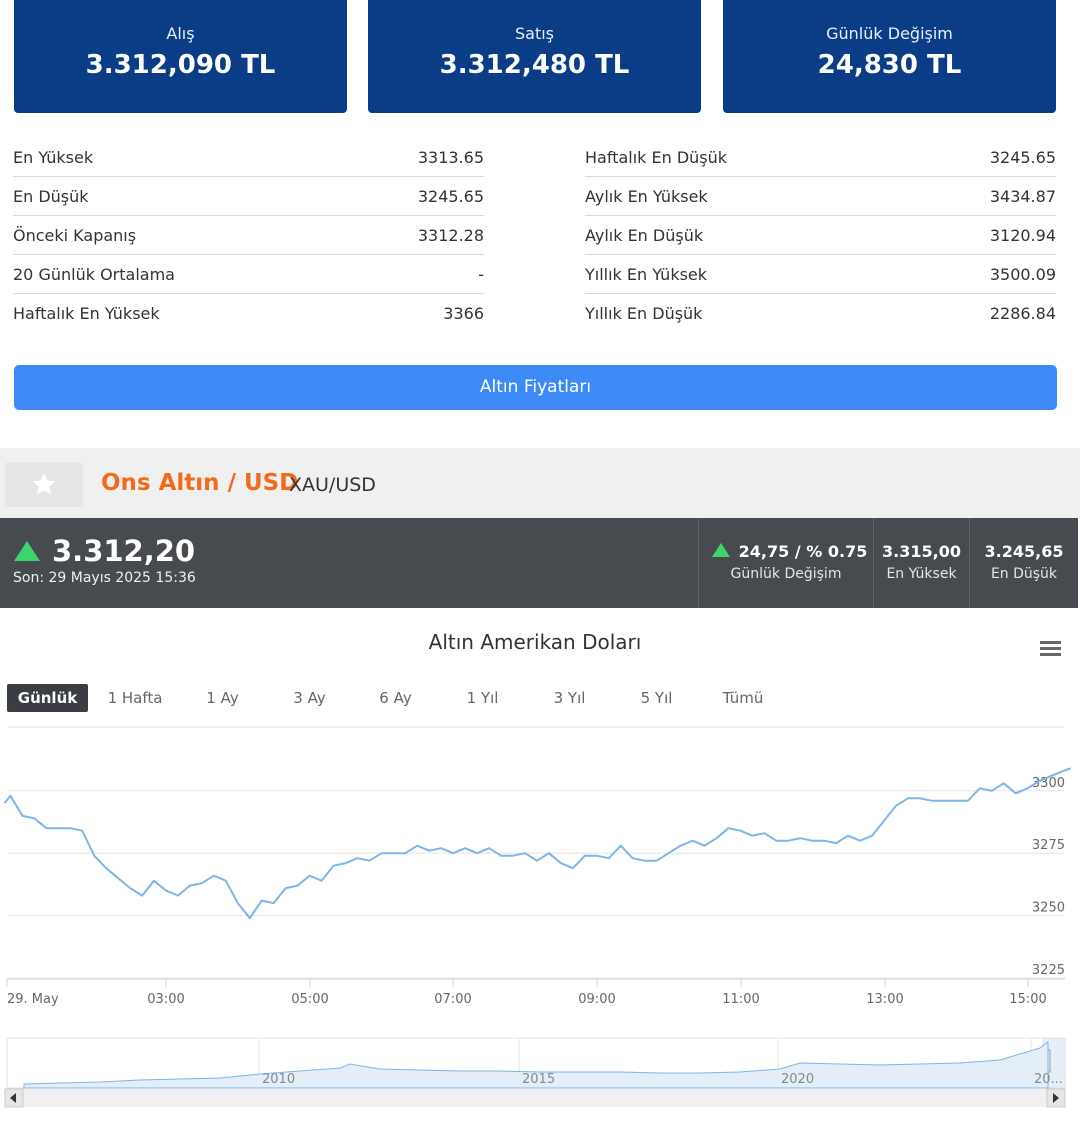 The image size is (1080, 1125). I want to click on stat-label: En Düşük, so click(51, 196).